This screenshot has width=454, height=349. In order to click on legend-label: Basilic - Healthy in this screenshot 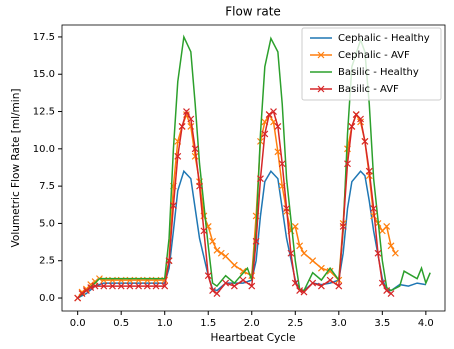, I will do `click(378, 72)`.